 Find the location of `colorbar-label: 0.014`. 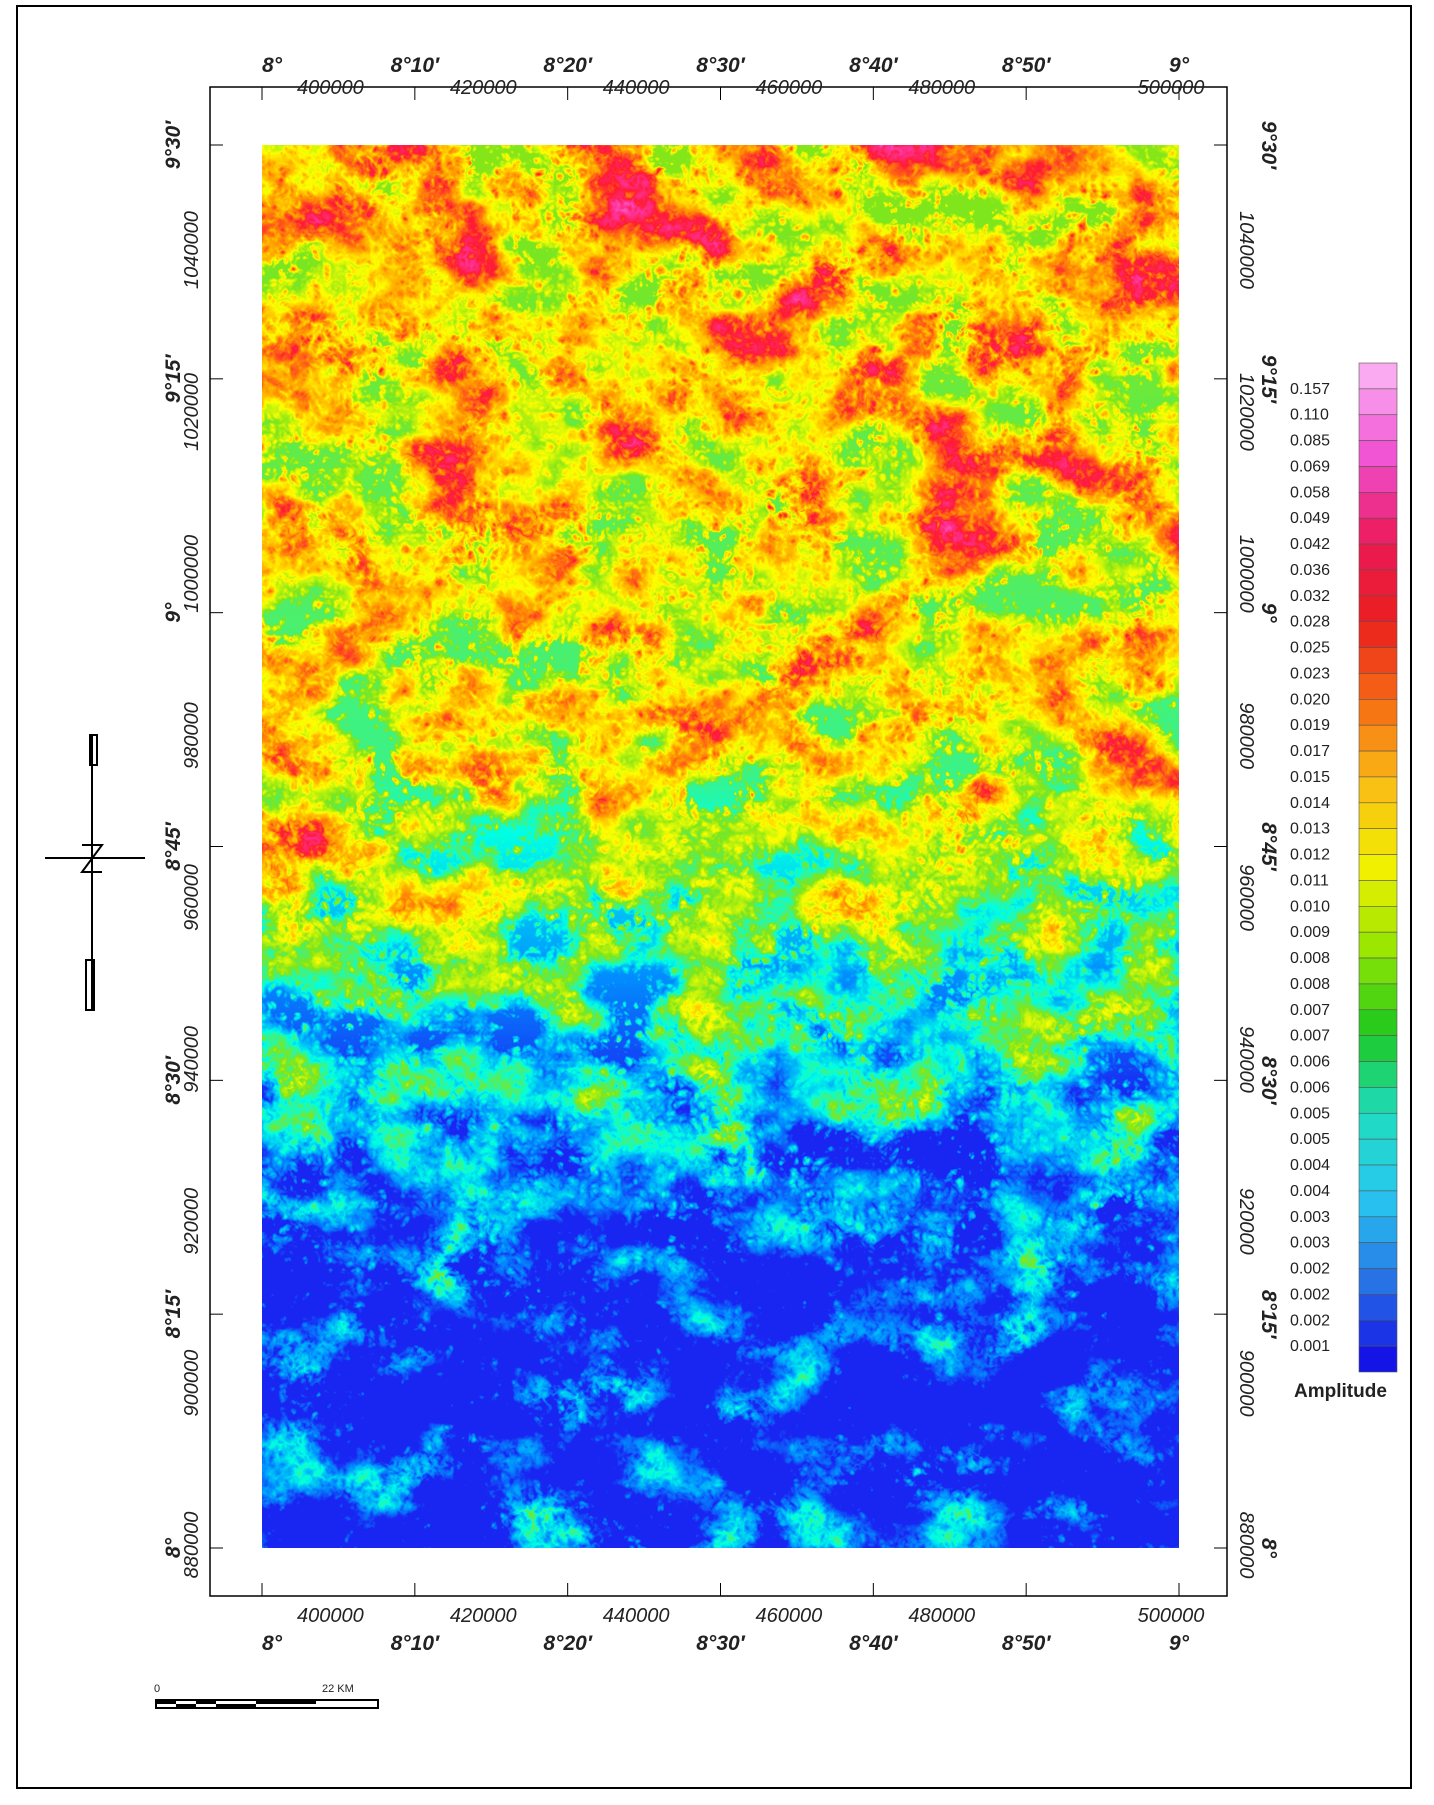

colorbar-label: 0.014 is located at coordinates (1310, 803).